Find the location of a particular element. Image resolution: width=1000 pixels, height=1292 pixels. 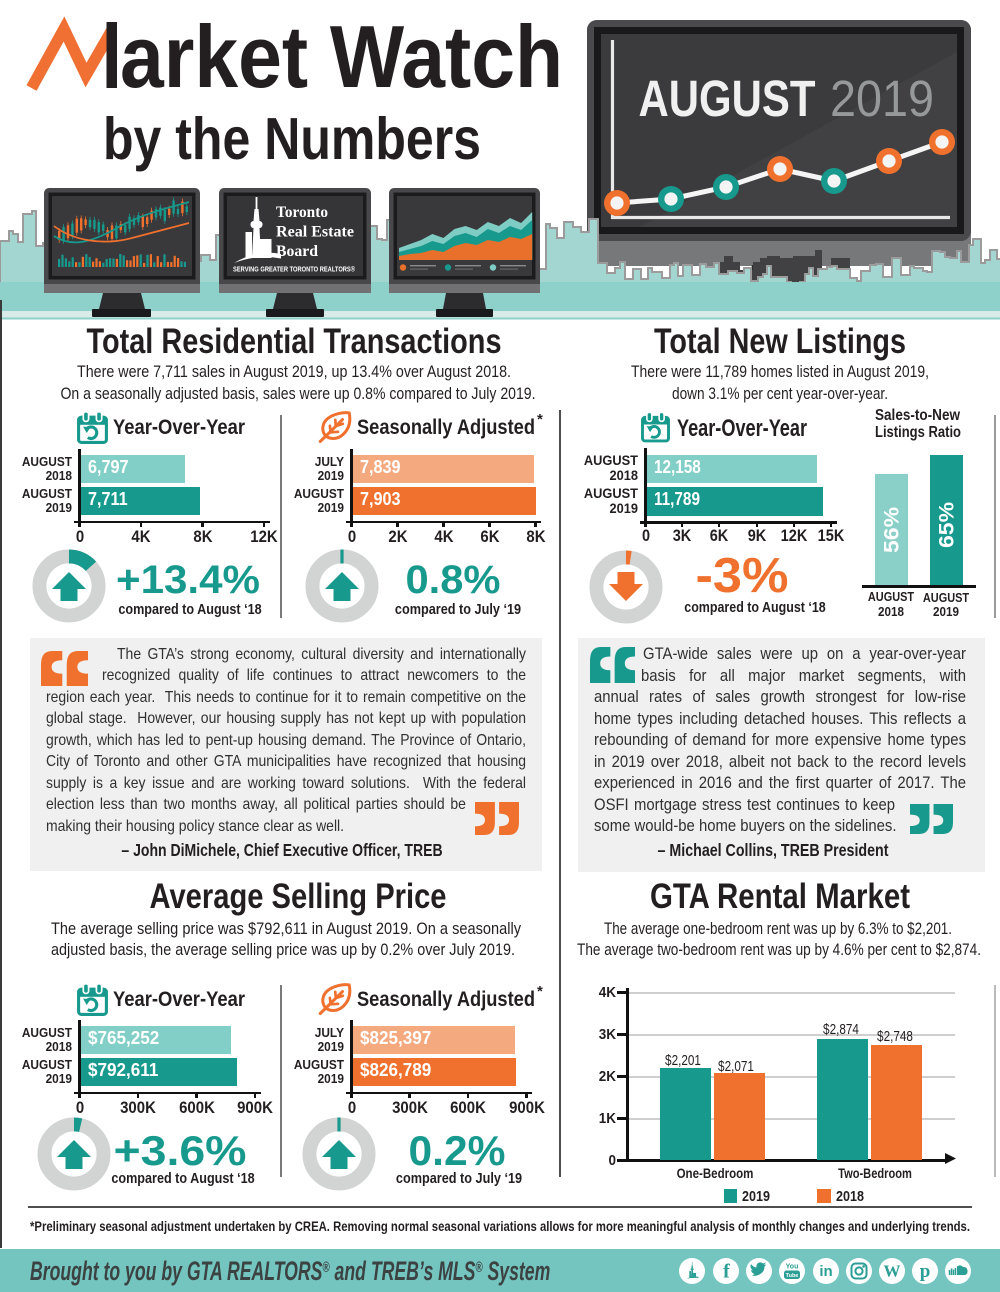

svg-text: AUGUST is located at coordinates (727, 98).